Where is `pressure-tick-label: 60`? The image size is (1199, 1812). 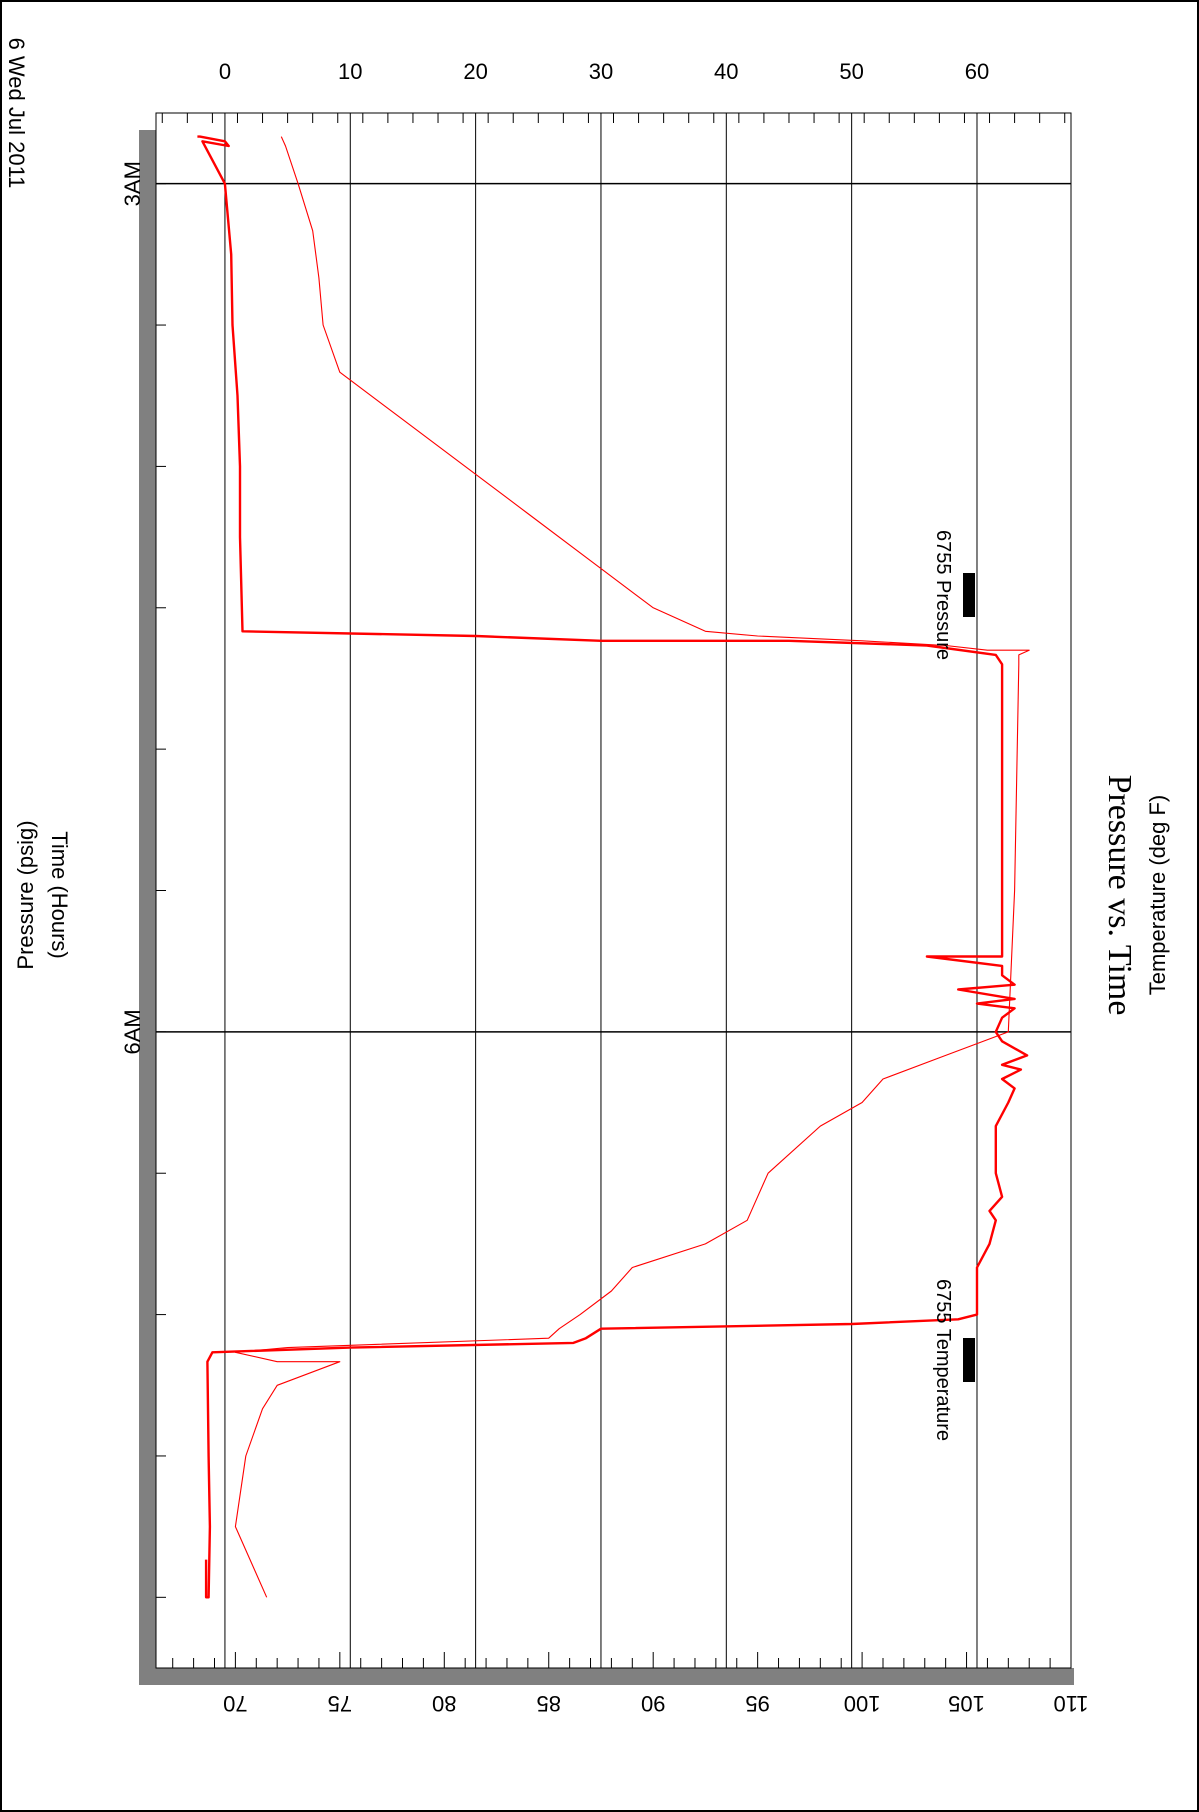
pressure-tick-label: 60 is located at coordinates (977, 71).